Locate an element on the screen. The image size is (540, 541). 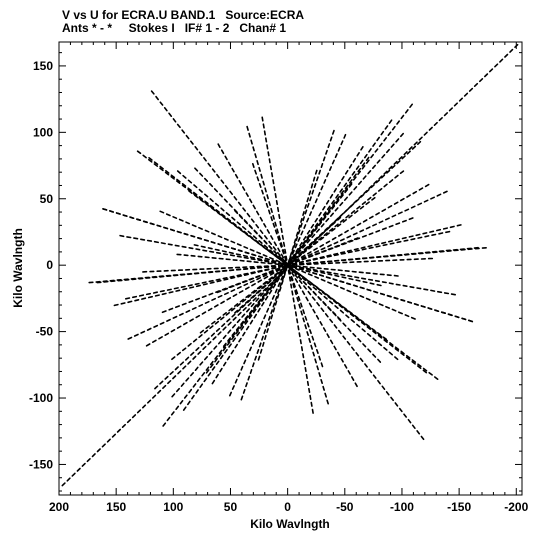
x-tick-label: 150 is located at coordinates (116, 507).